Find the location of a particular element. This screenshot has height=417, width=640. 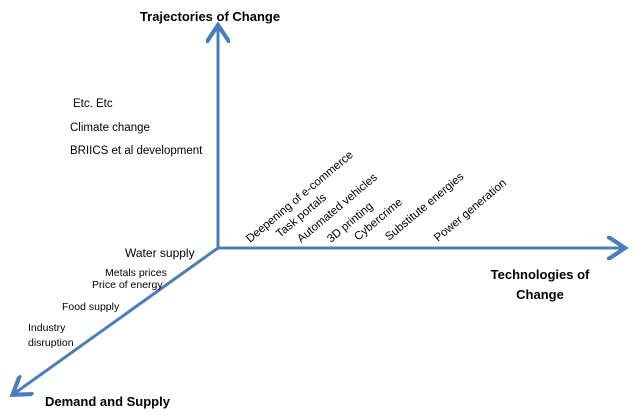

trajectory-label: BRIICS et al development is located at coordinates (136, 151).